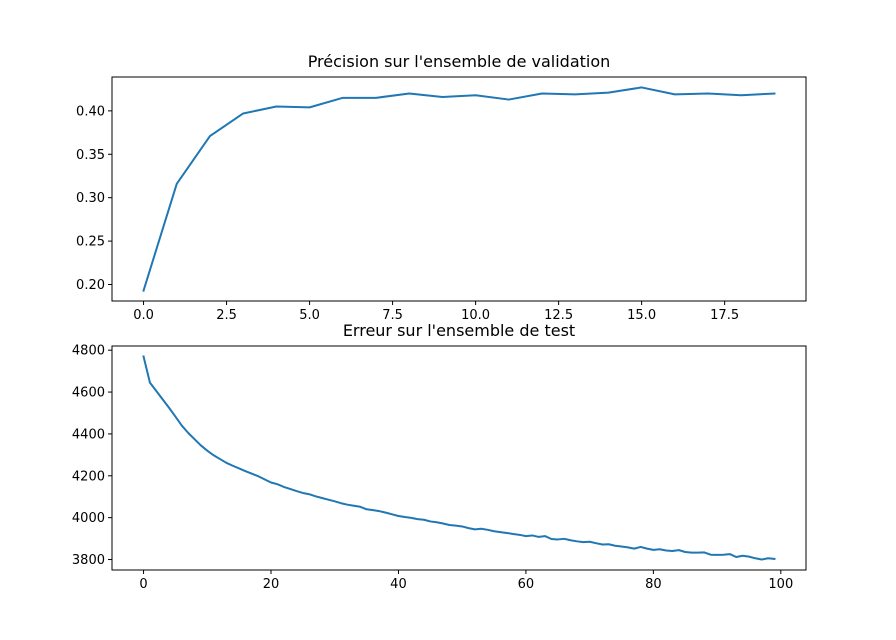 Image resolution: width=896 pixels, height=640 pixels. What do you see at coordinates (143, 315) in the screenshot?
I see `x-tick-label: 0.0` at bounding box center [143, 315].